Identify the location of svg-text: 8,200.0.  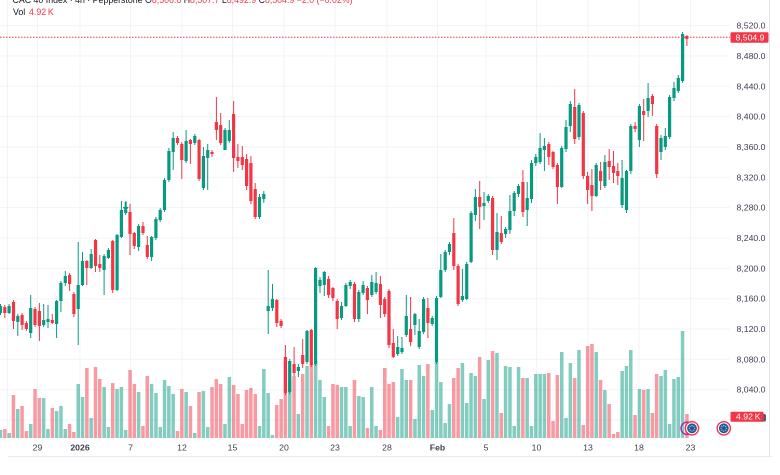
(751, 268).